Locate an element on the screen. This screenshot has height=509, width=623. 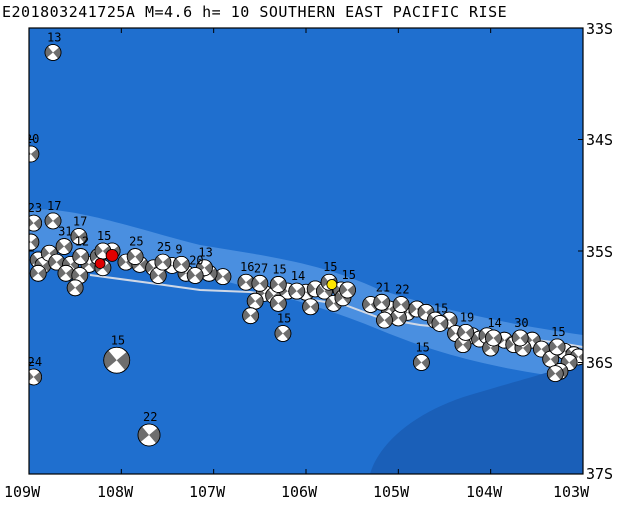
lon-label-109w: 109W is located at coordinates (22, 492).